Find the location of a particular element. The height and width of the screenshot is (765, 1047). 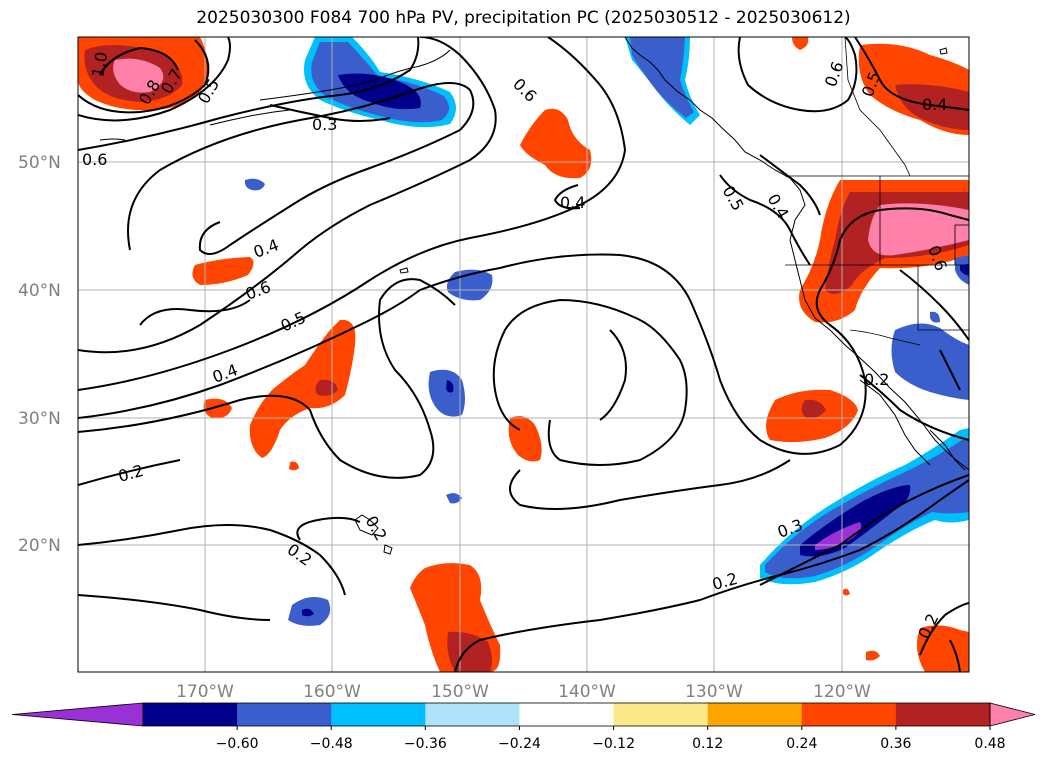

lat-label: 30°N is located at coordinates (39, 419).